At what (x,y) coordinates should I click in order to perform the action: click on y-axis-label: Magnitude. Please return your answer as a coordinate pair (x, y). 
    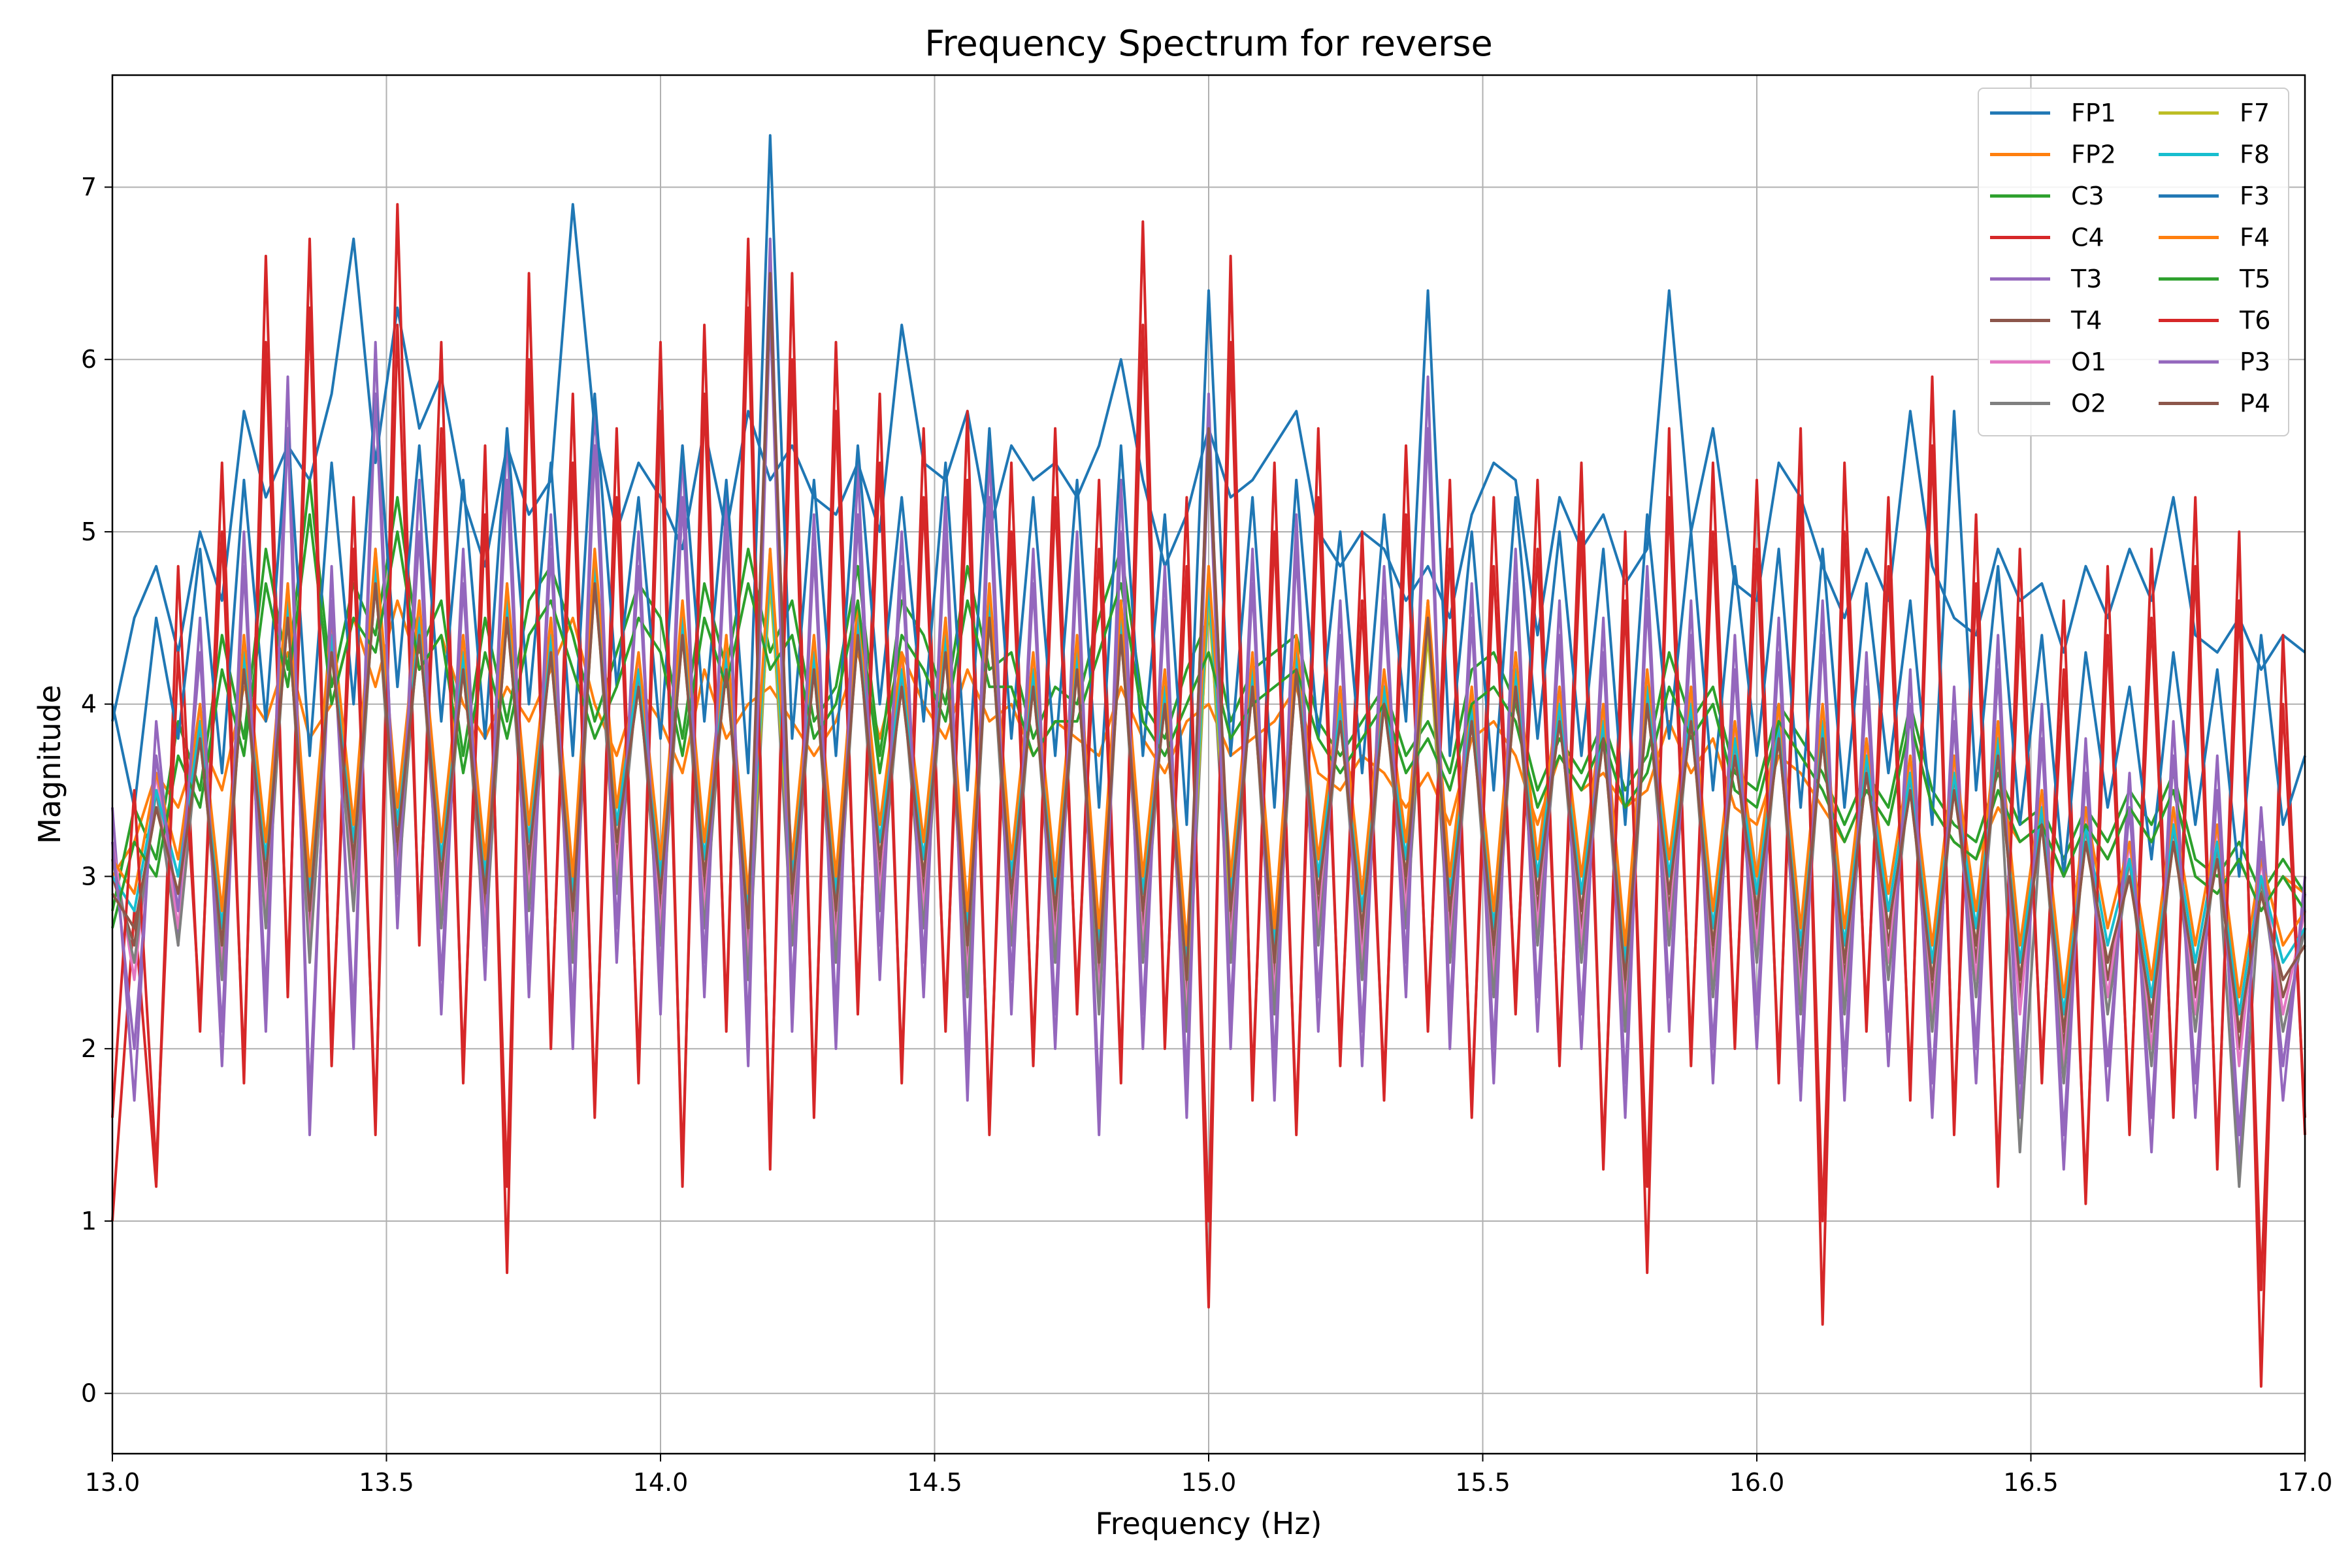
    Looking at the image, I should click on (49, 764).